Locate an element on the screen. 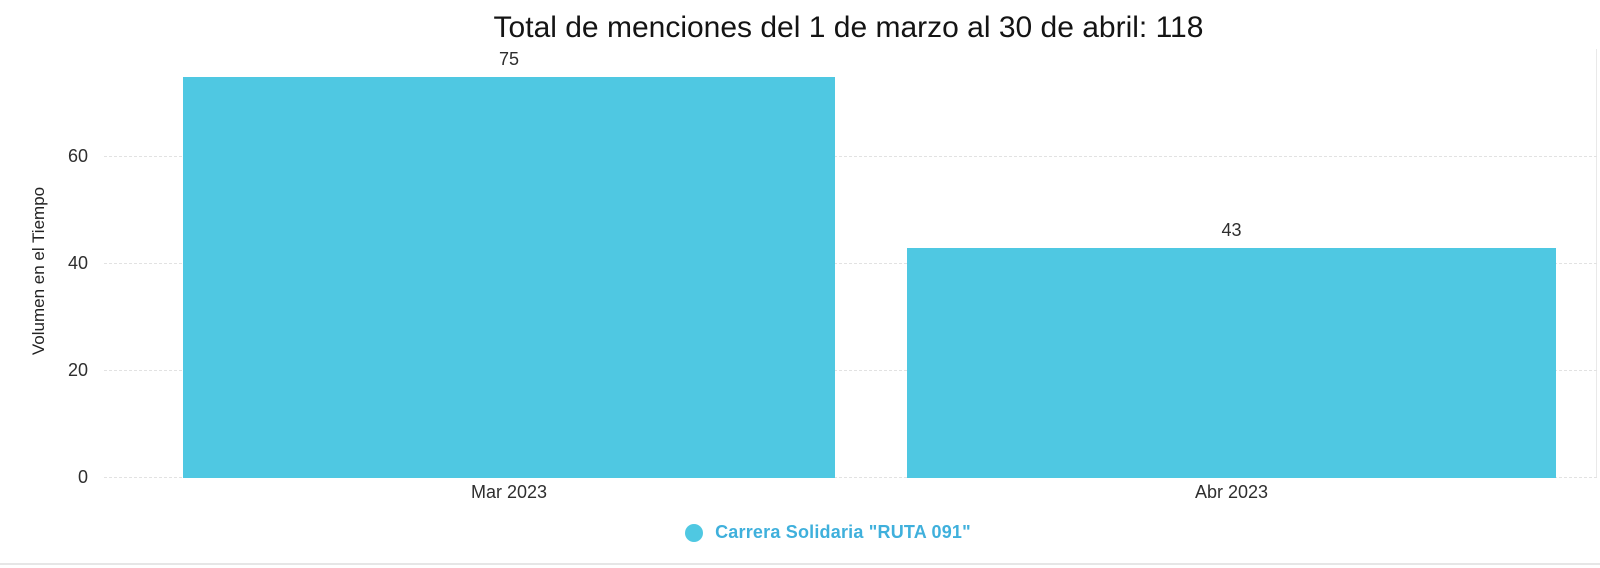 Image resolution: width=1600 pixels, height=568 pixels. x-tick-label-abr-2023: Abr 2023 is located at coordinates (1231, 492).